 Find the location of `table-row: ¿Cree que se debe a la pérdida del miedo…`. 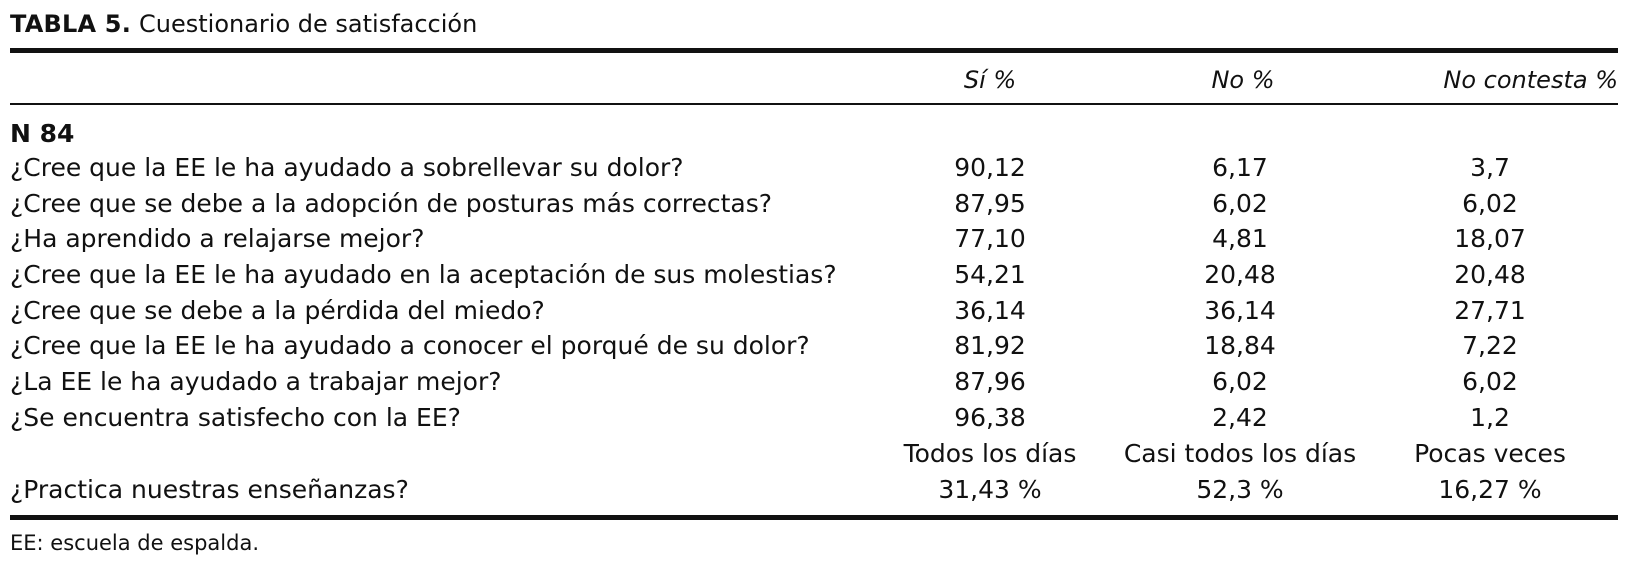

table-row: ¿Cree que se debe a la pérdida del miedo… is located at coordinates (814, 311).